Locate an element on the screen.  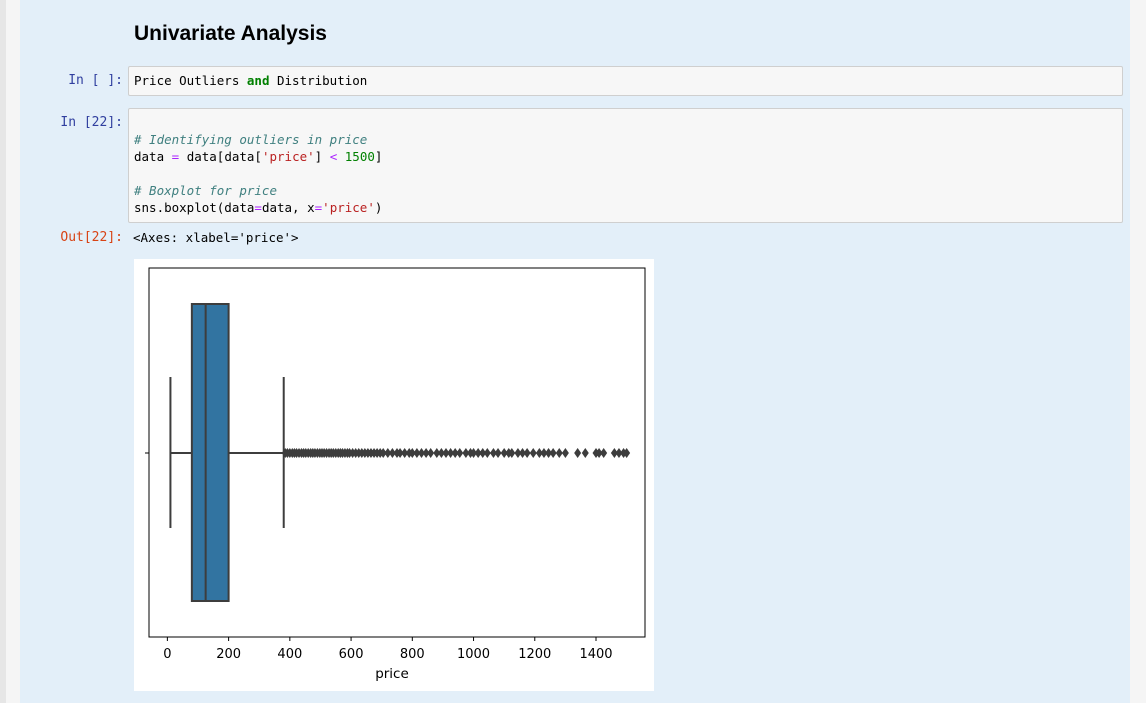
code-token: < is located at coordinates (333, 156).